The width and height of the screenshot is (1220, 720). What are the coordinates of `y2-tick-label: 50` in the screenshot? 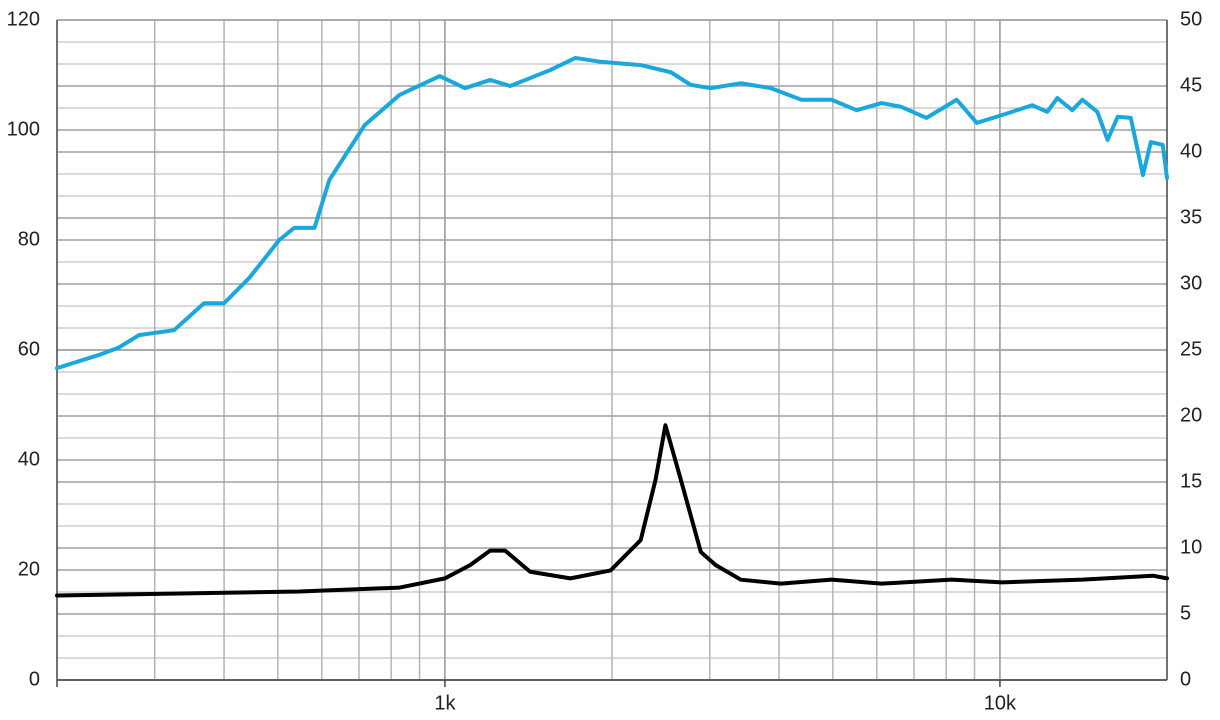 It's located at (1191, 19).